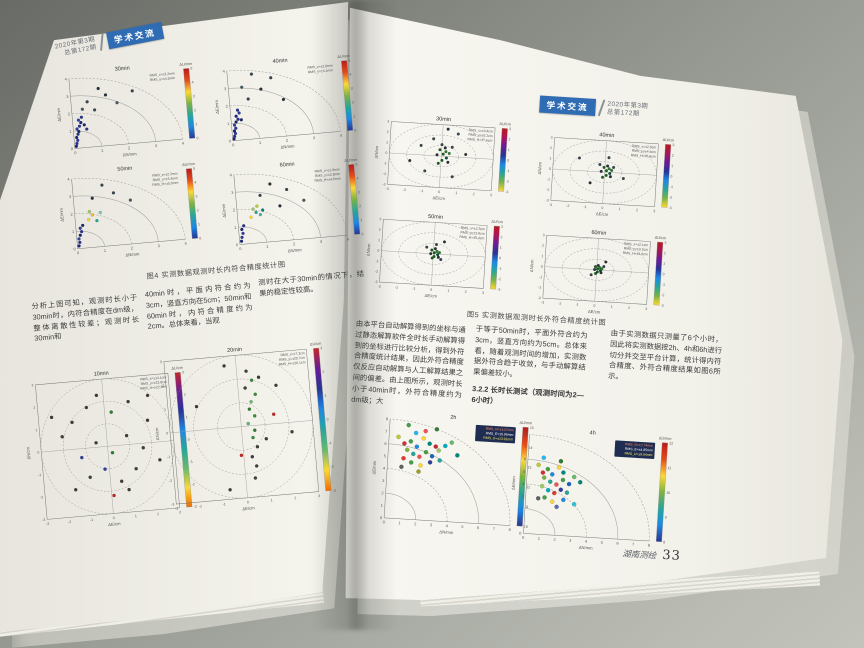 The width and height of the screenshot is (864, 648). Describe the element at coordinates (165, 184) in the screenshot. I see `svg-text: RMS_H=±5.0mm` at that location.